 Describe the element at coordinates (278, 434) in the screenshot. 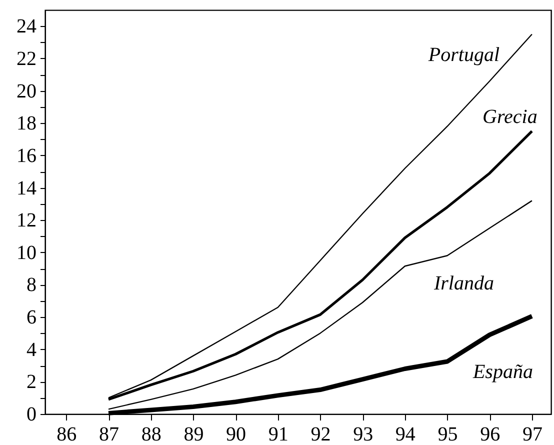

I see `x-tick-label: 91` at that location.